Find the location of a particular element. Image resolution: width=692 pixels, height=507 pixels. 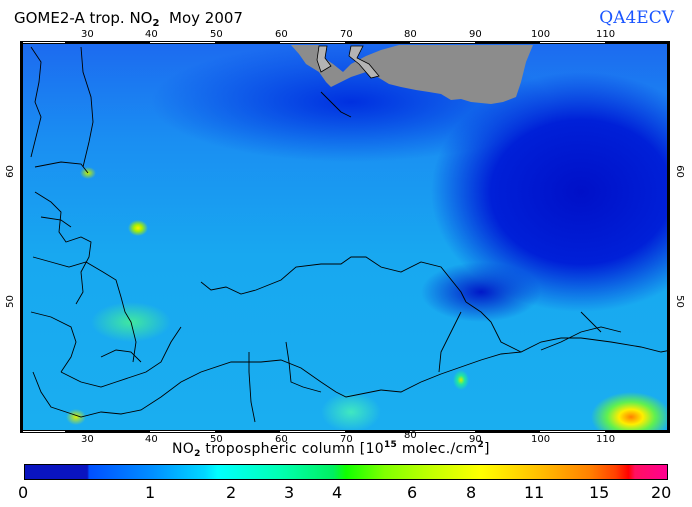

map-title: GOME2-A trop. NO2 Moy 2007 is located at coordinates (128, 19).